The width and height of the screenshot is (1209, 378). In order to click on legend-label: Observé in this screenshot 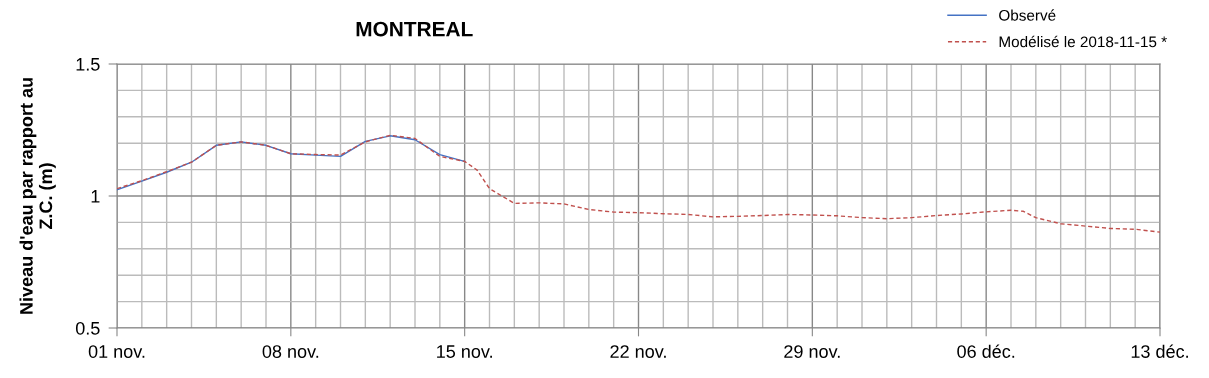, I will do `click(1027, 15)`.